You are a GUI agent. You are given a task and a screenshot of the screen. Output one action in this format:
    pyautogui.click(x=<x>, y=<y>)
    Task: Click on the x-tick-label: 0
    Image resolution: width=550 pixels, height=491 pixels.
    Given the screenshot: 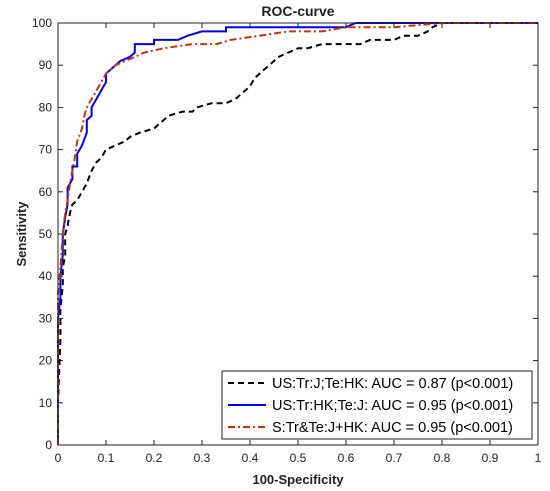 What is the action you would take?
    pyautogui.click(x=58, y=458)
    